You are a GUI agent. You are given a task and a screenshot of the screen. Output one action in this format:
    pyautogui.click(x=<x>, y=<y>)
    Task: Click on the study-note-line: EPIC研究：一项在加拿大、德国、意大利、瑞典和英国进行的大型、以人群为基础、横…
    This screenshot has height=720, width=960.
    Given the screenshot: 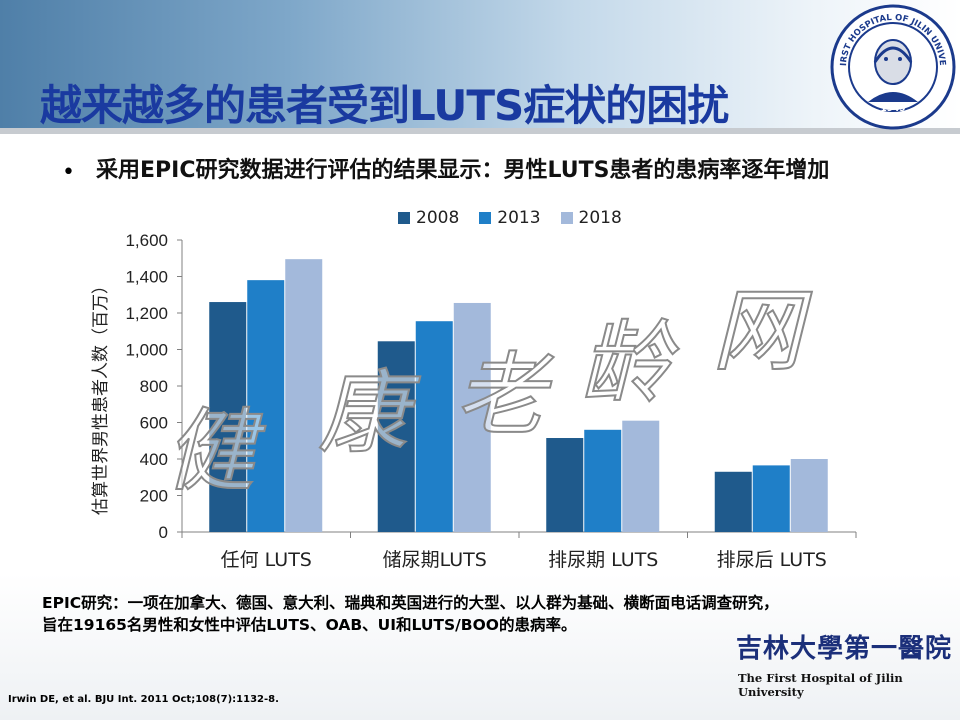 What is the action you would take?
    pyautogui.click(x=410, y=603)
    